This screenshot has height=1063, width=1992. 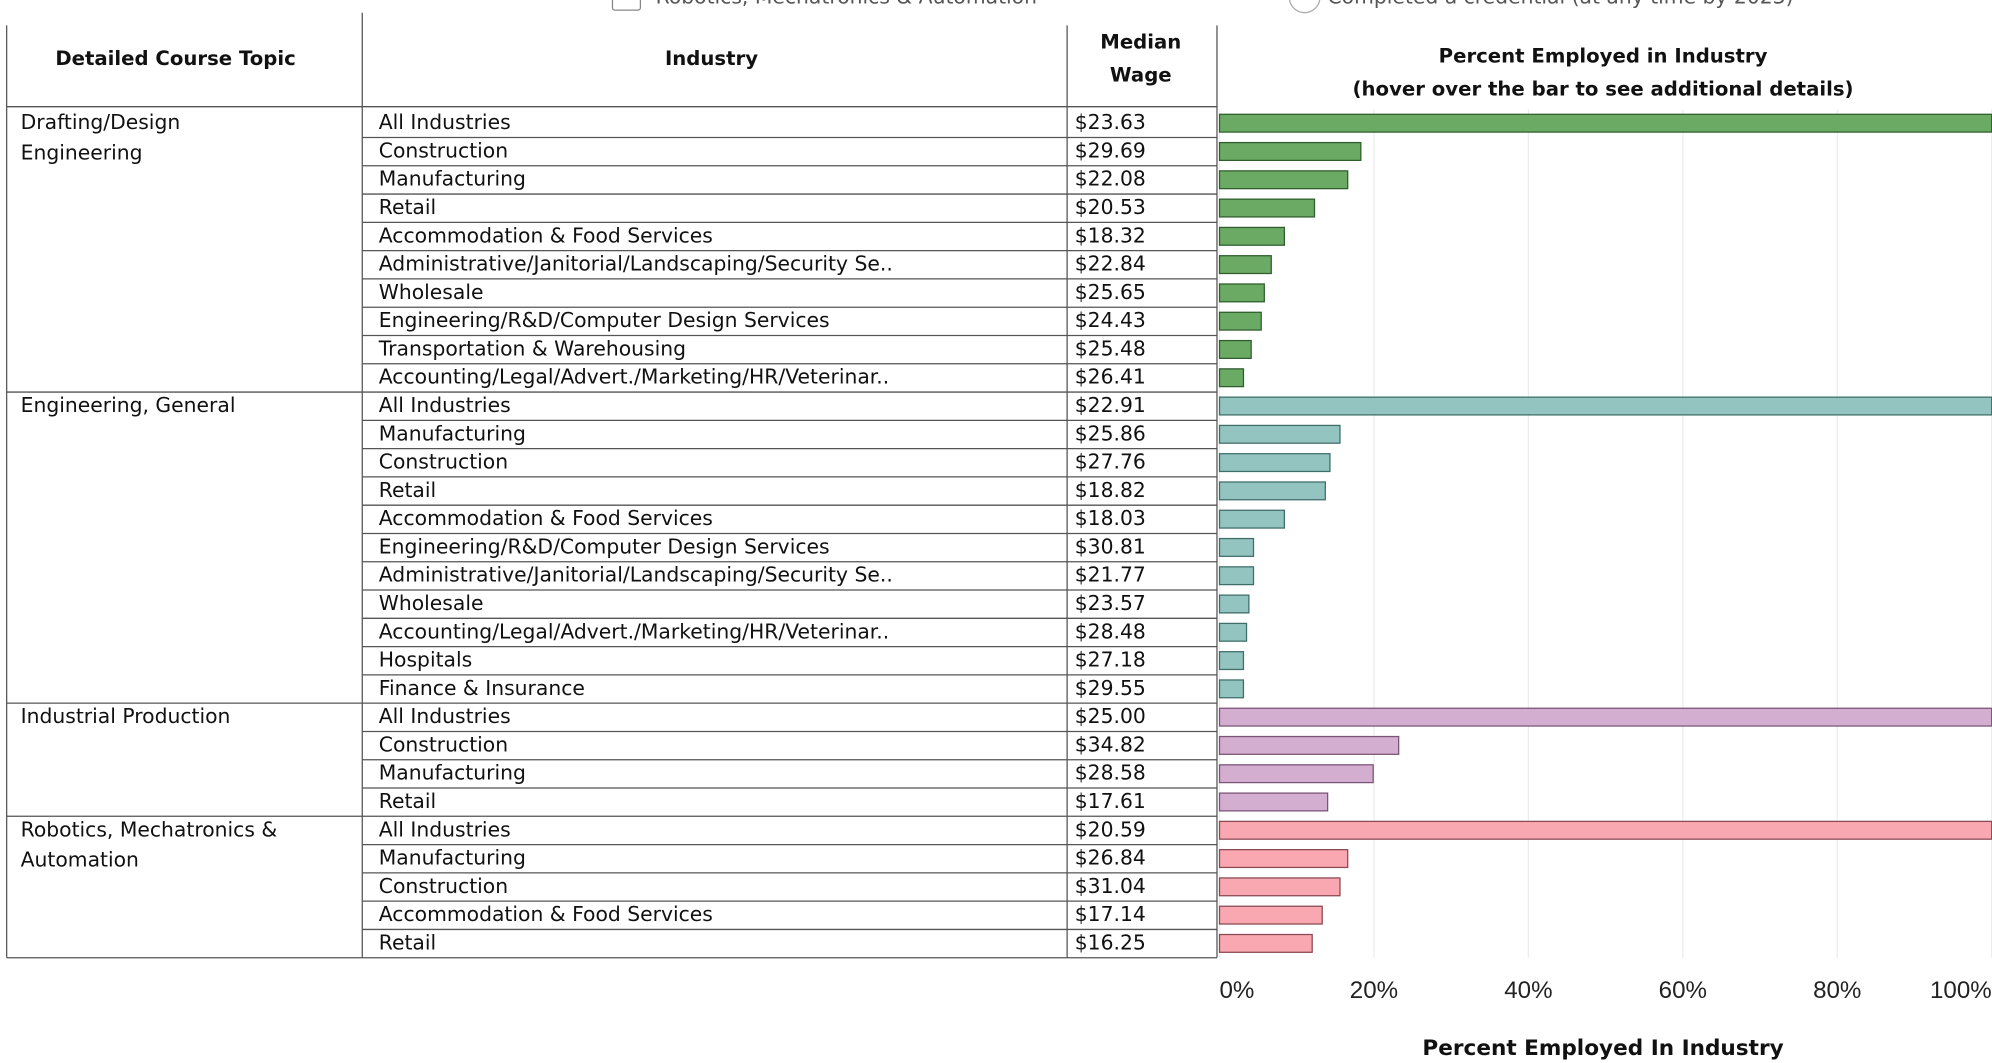 I want to click on median-wage: $26.84, so click(x=1110, y=858).